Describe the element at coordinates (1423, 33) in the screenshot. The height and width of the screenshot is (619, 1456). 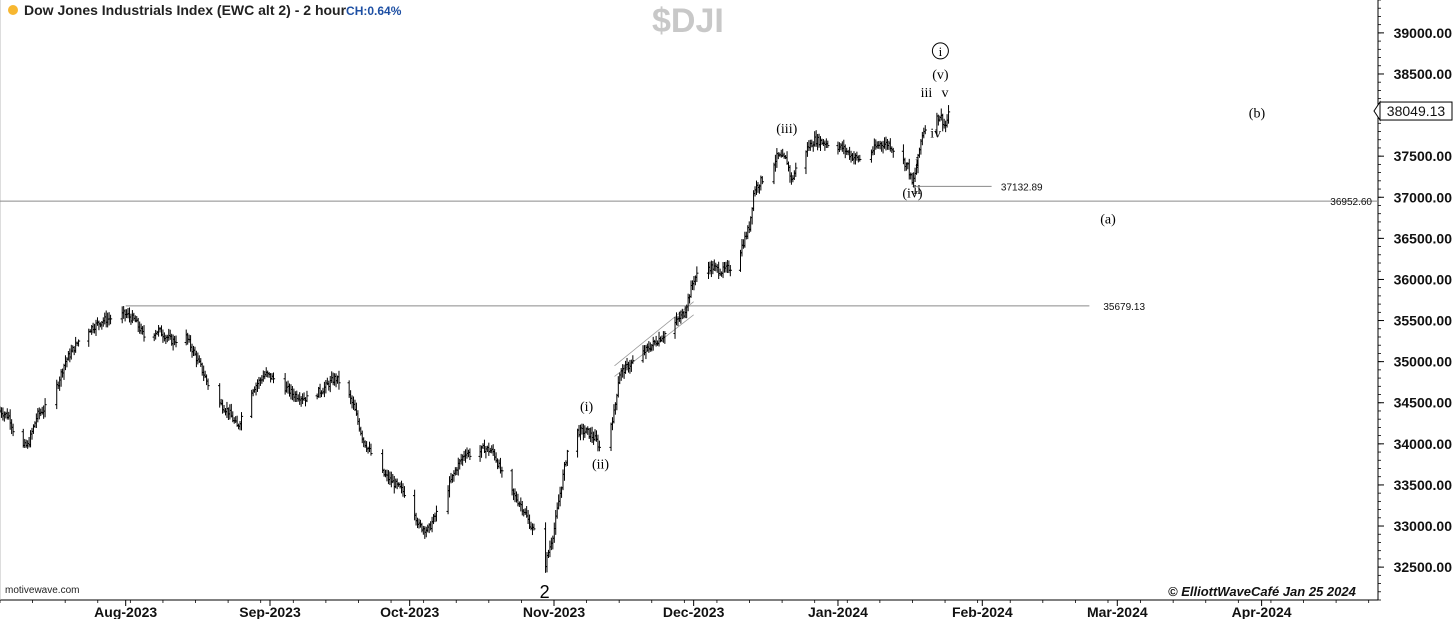
I see `y-tick-label: 39000.00` at that location.